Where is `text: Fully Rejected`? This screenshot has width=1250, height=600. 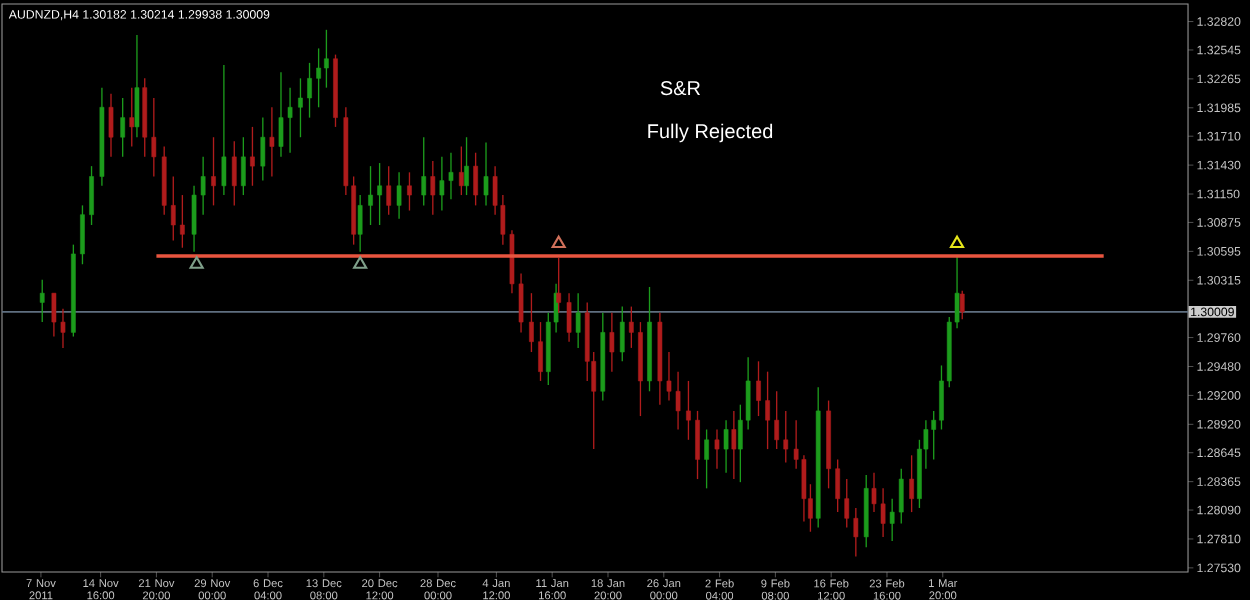
text: Fully Rejected is located at coordinates (710, 133).